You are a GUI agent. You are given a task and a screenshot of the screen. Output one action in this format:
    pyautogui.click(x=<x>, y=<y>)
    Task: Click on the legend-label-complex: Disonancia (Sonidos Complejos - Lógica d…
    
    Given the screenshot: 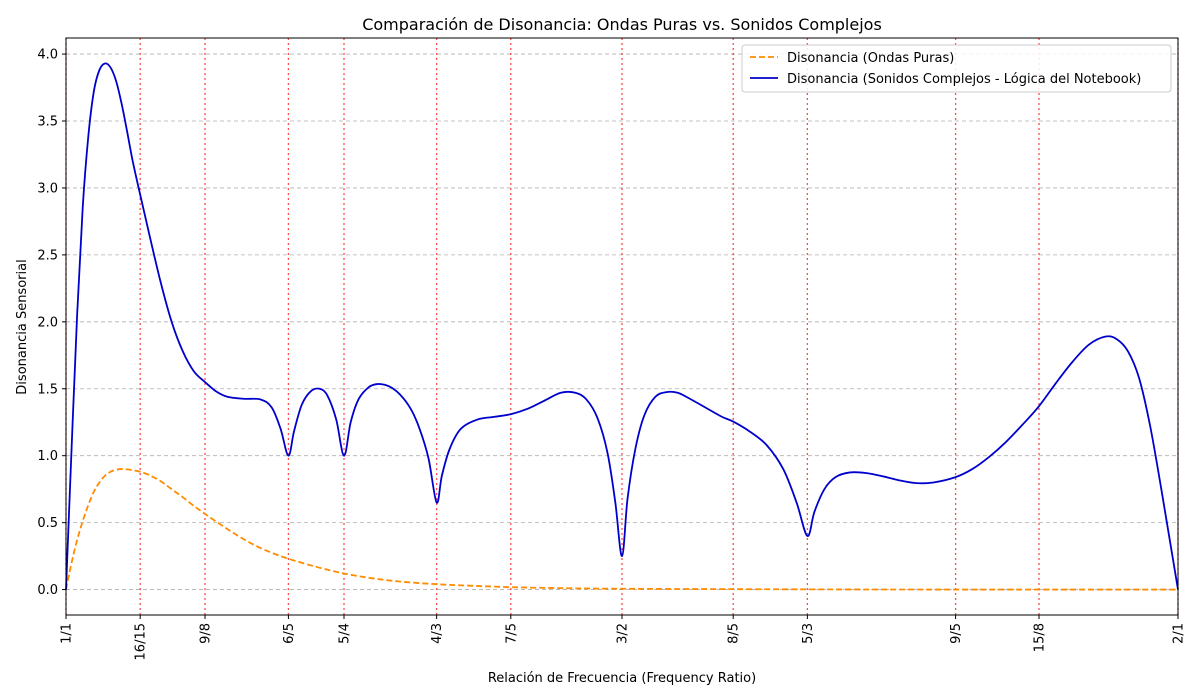 What is the action you would take?
    pyautogui.click(x=964, y=79)
    